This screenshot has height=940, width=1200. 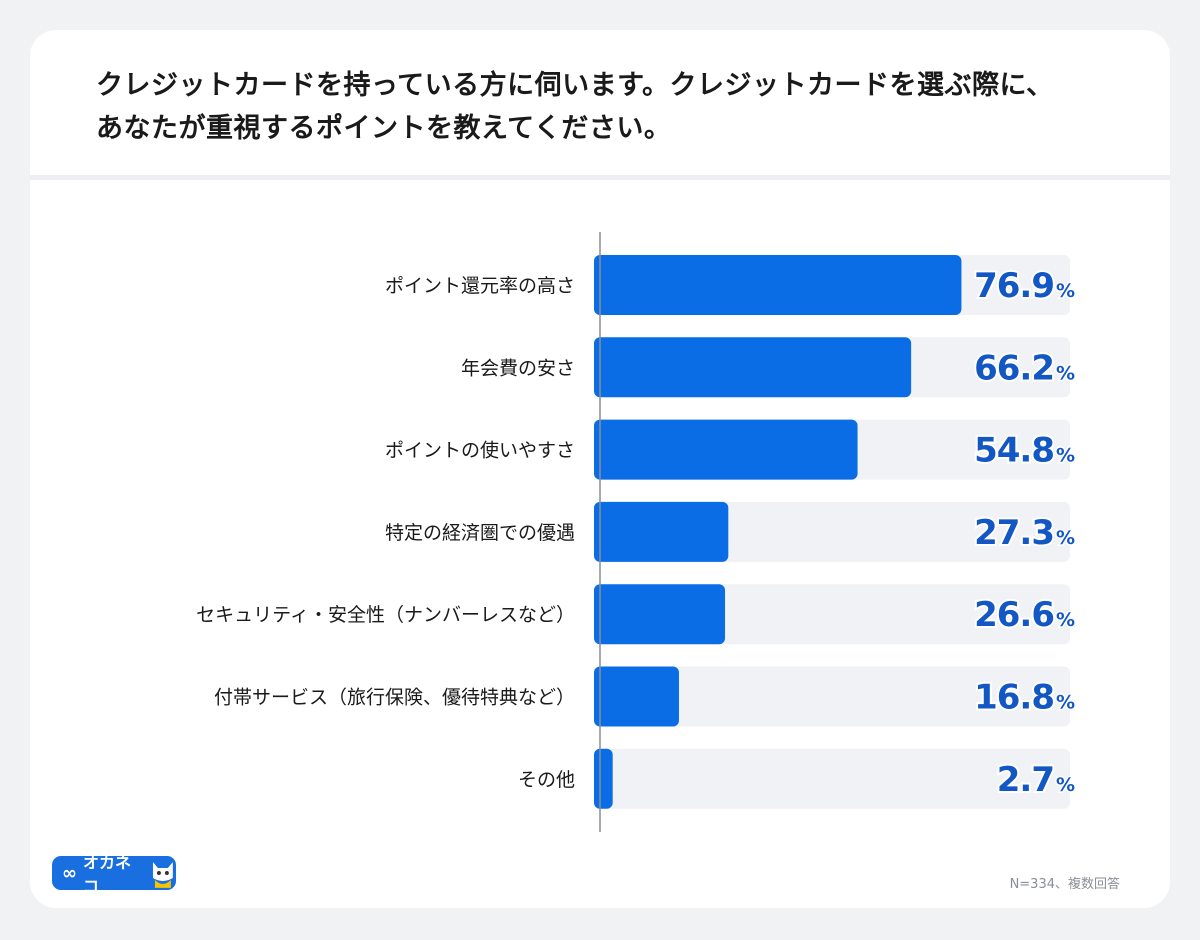 What do you see at coordinates (384, 128) in the screenshot?
I see `title-line-2: あなたが重視するポイントを教えてください。` at bounding box center [384, 128].